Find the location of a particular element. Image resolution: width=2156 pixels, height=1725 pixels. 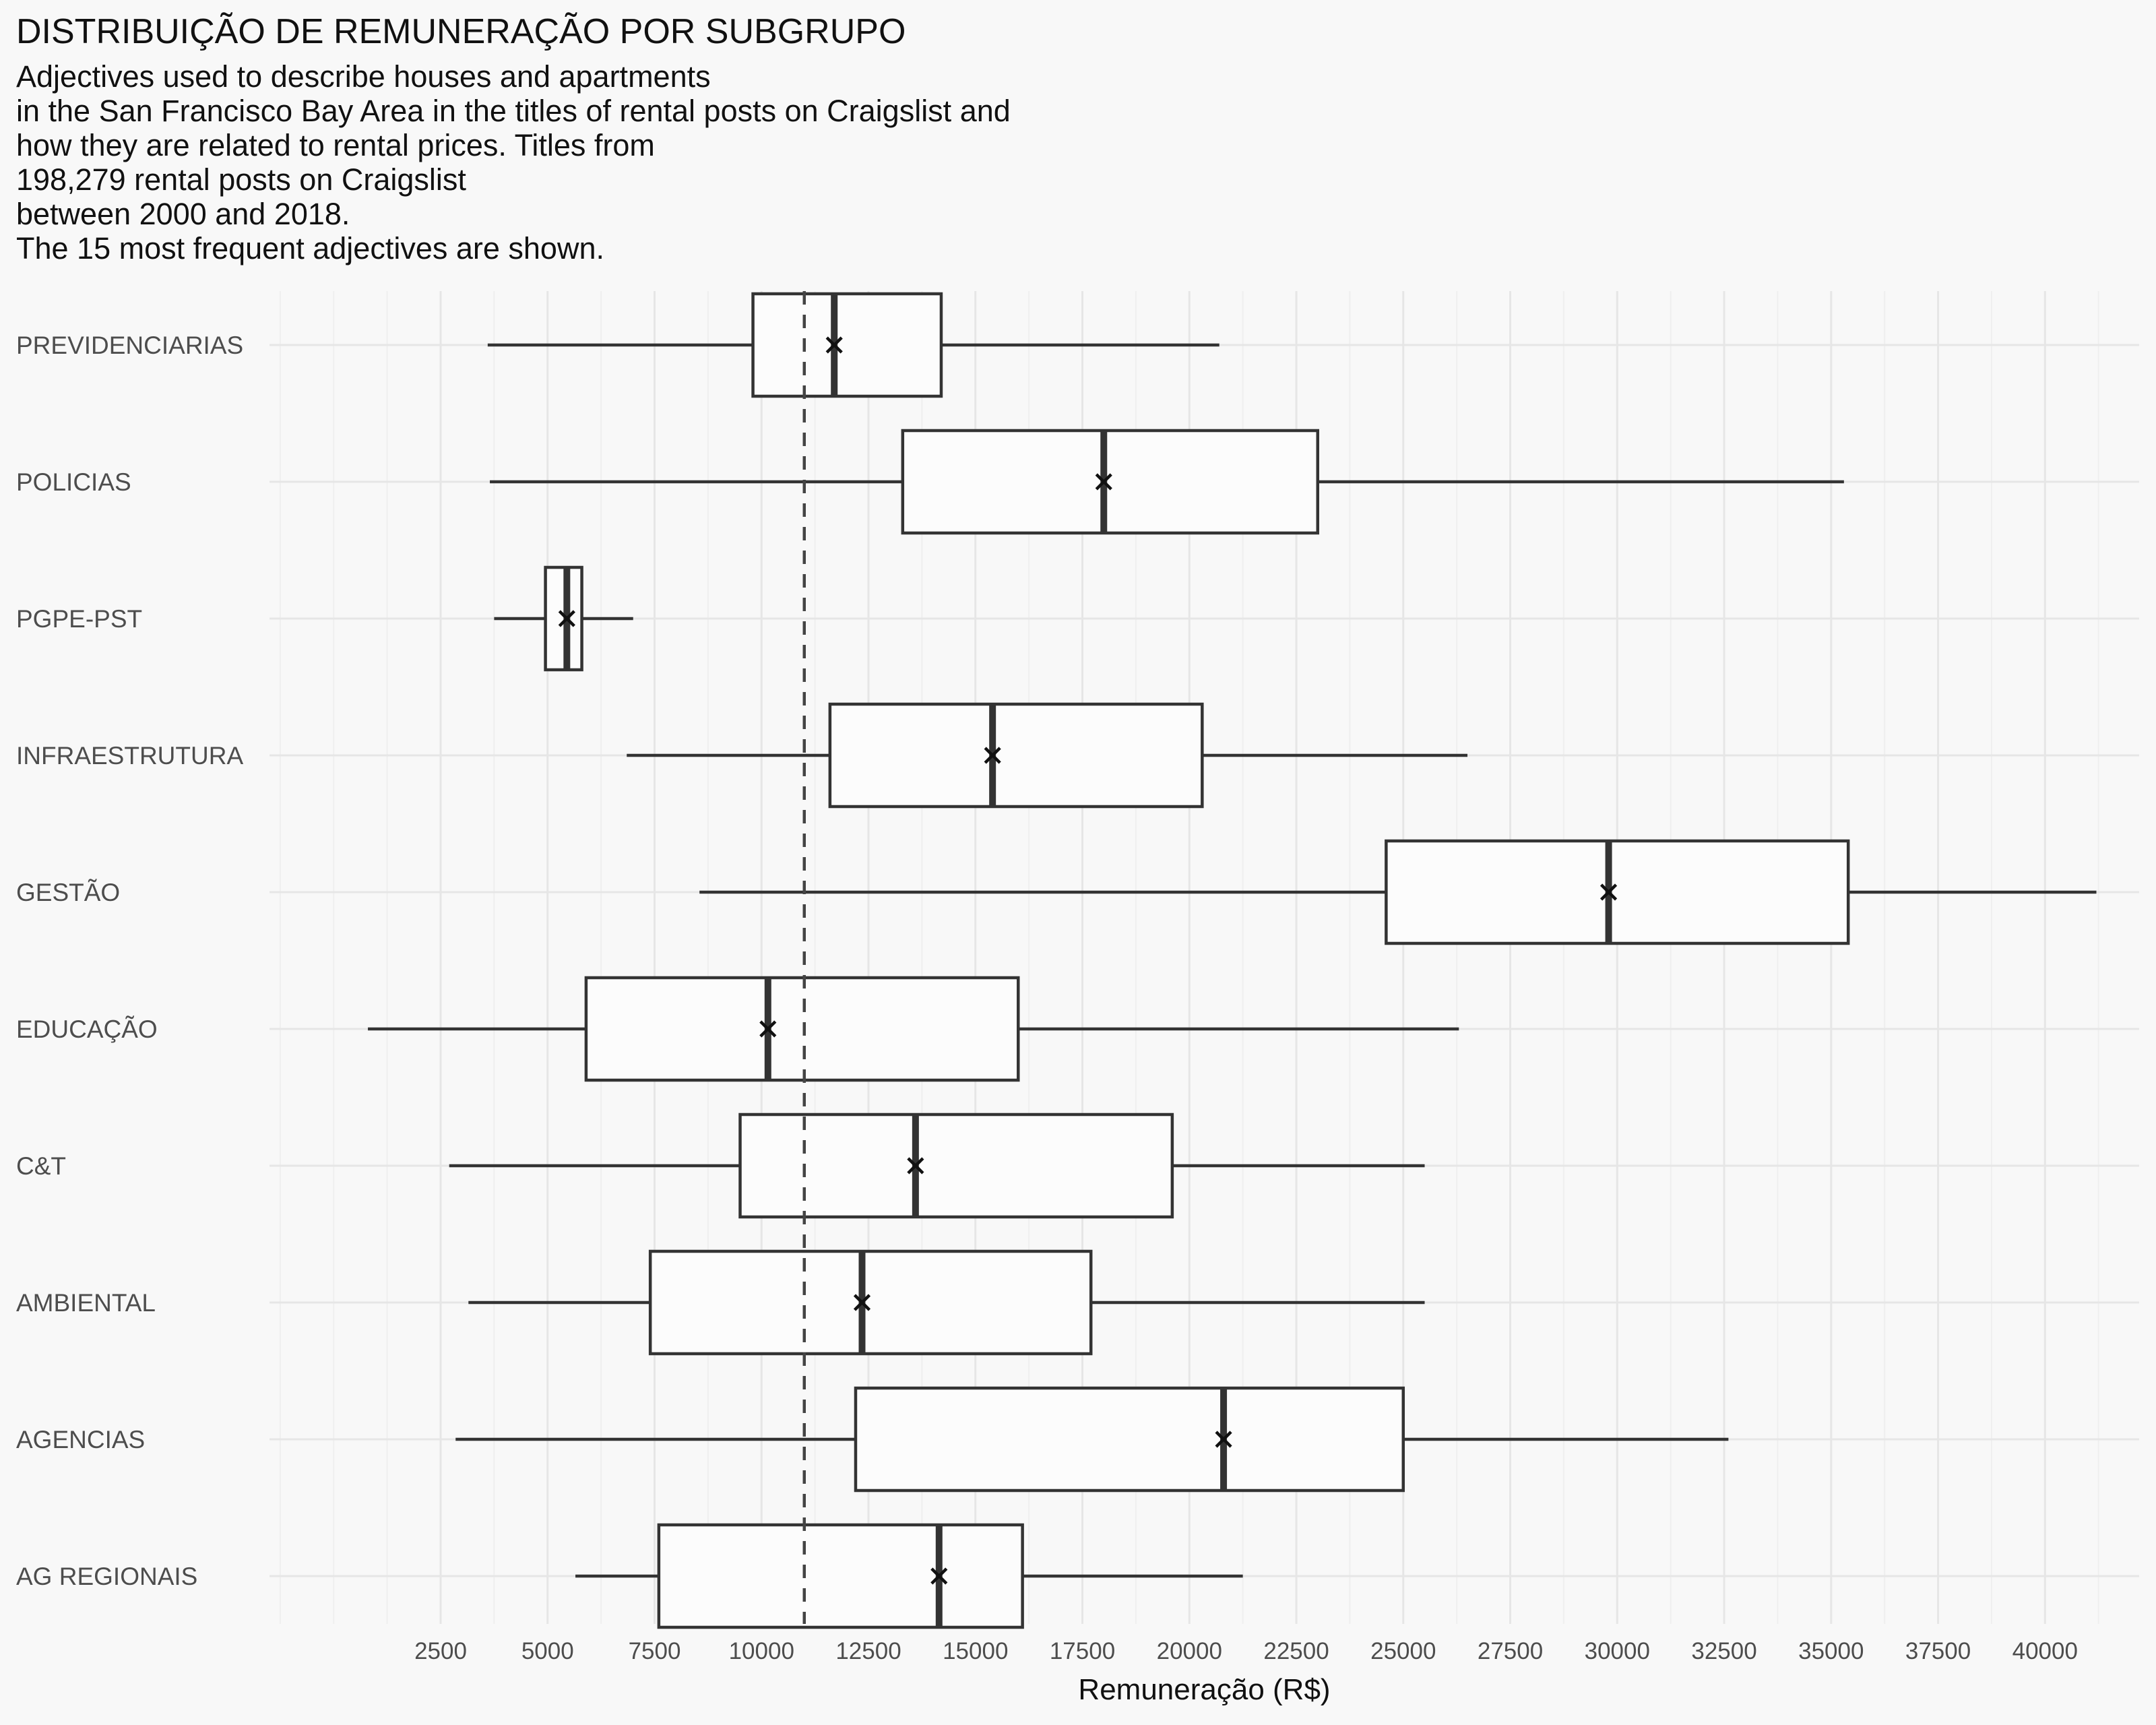

category-label: AG REGIONAIS is located at coordinates (106, 1577).